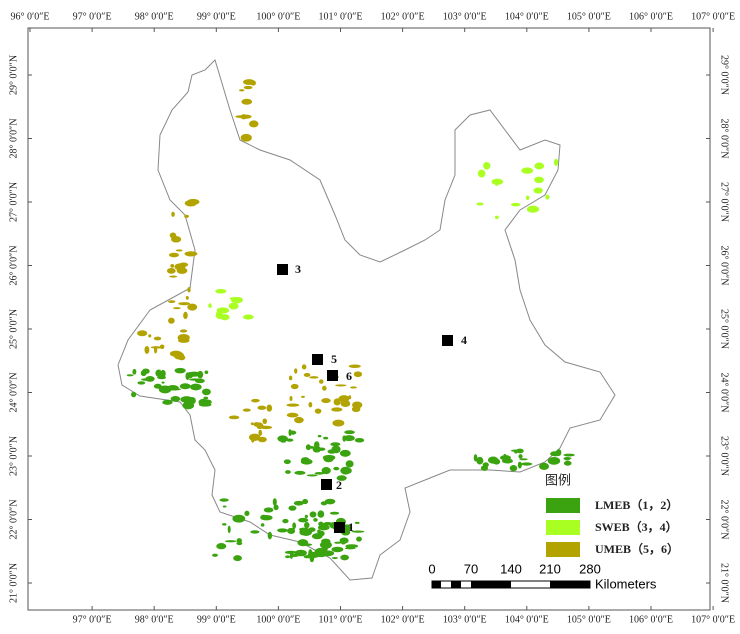  I want to click on site-marker, so click(282, 269).